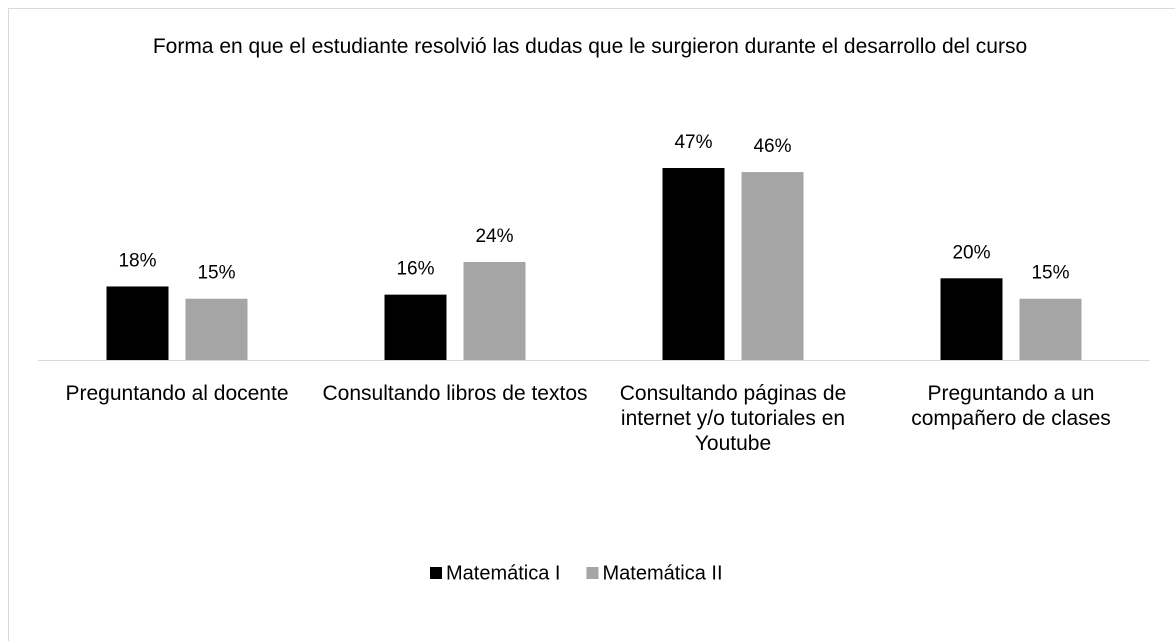 The width and height of the screenshot is (1175, 641). What do you see at coordinates (503, 573) in the screenshot?
I see `legend-label: Matemática I` at bounding box center [503, 573].